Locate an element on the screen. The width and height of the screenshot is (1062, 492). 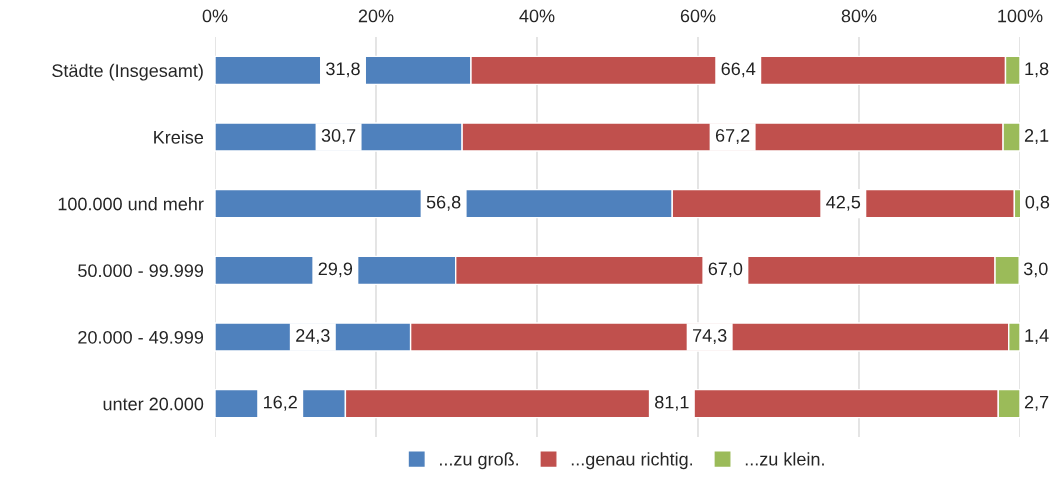
data-label: 74,3 is located at coordinates (710, 336).